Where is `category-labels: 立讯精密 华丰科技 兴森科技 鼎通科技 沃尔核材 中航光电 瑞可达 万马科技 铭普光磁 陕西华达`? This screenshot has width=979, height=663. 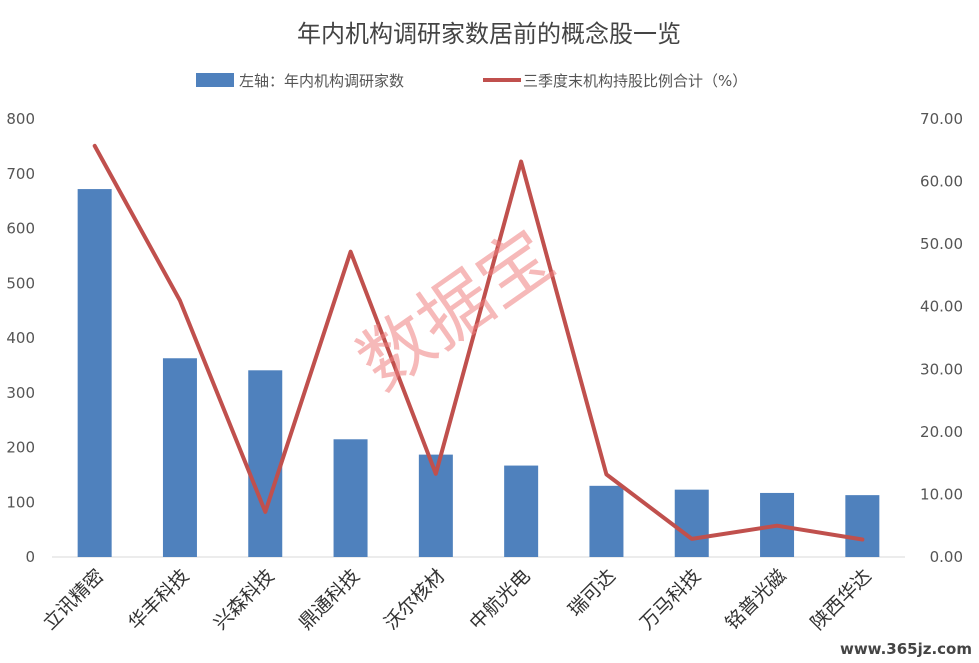
category-labels: 立讯精密 华丰科技 兴森科技 鼎通科技 沃尔核材 中航光电 瑞可达 万马科技 铭普光磁 陕西华达 is located at coordinates (457, 599).